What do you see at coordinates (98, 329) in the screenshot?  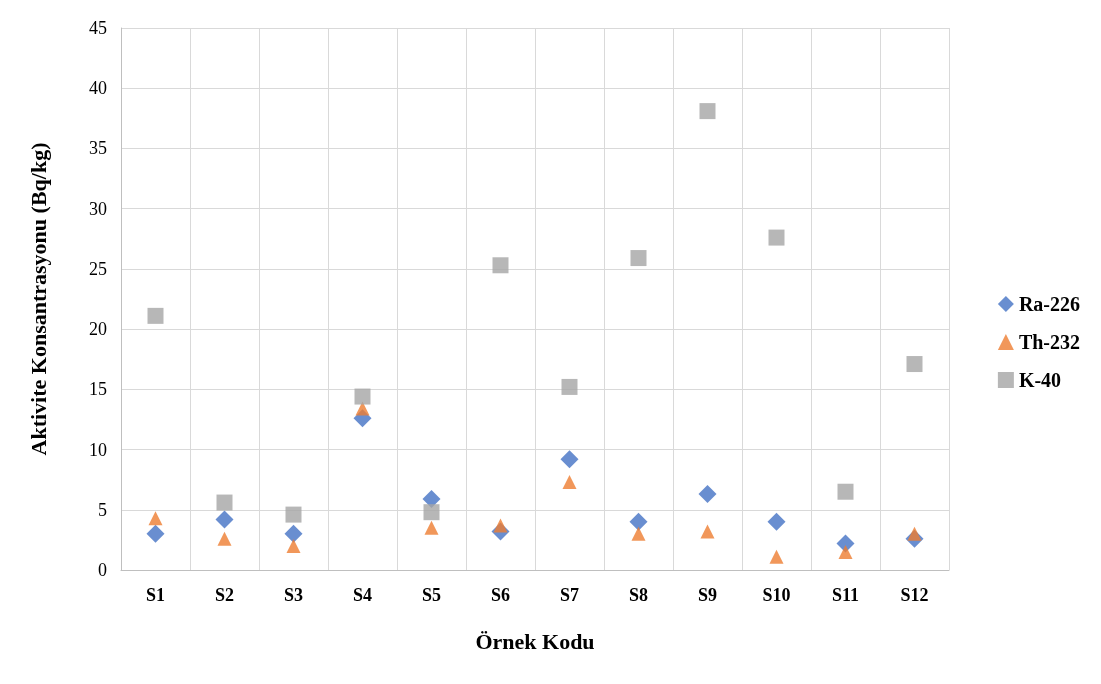 I see `y-tick-label: 20` at bounding box center [98, 329].